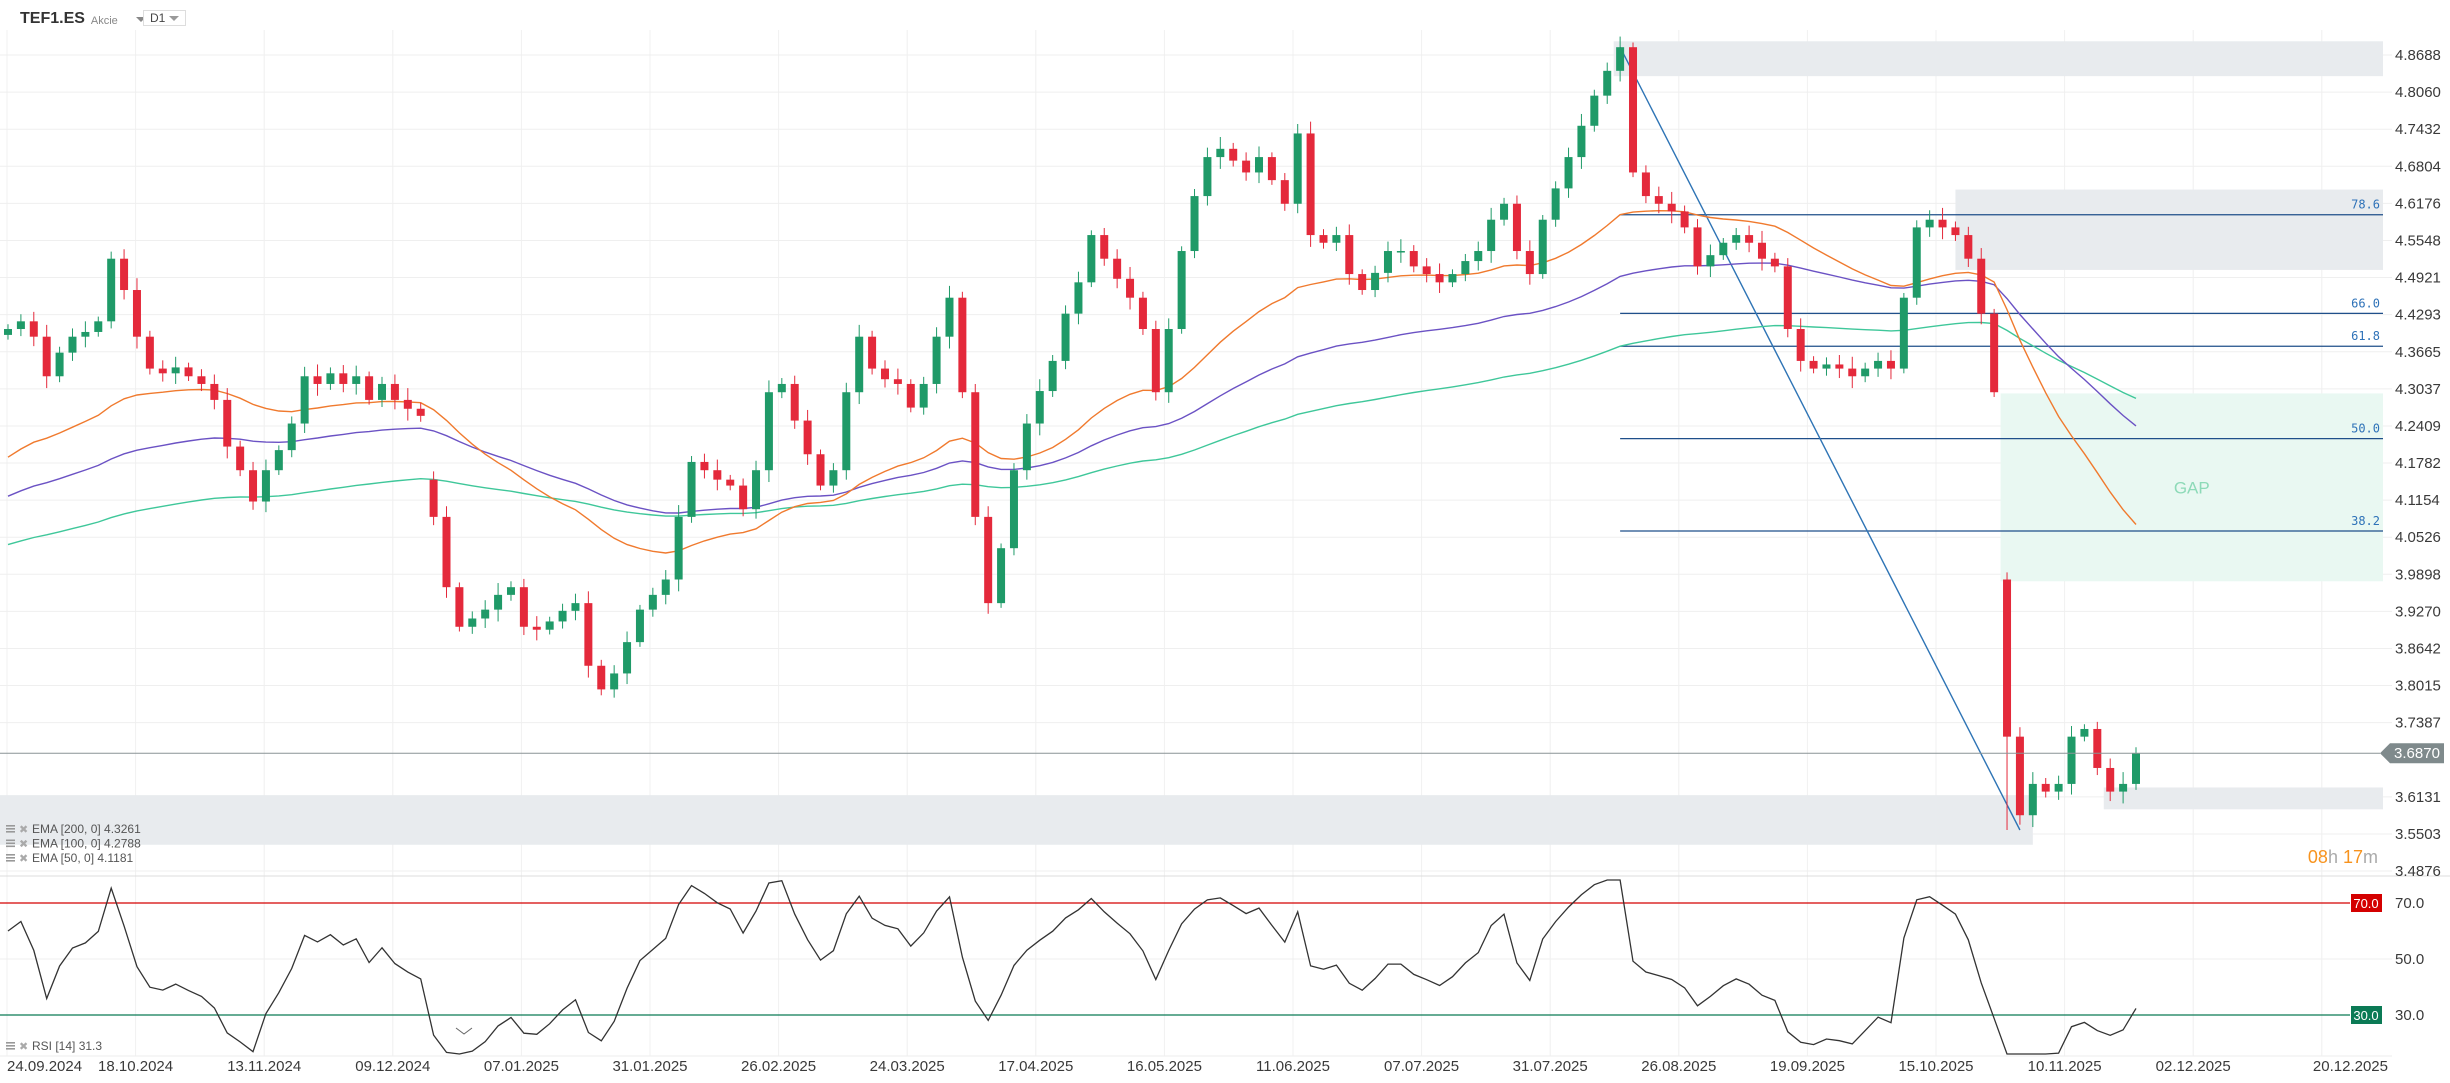 The image size is (2450, 1083). Describe the element at coordinates (2418, 389) in the screenshot. I see `price-axis-label: 4.3037` at that location.